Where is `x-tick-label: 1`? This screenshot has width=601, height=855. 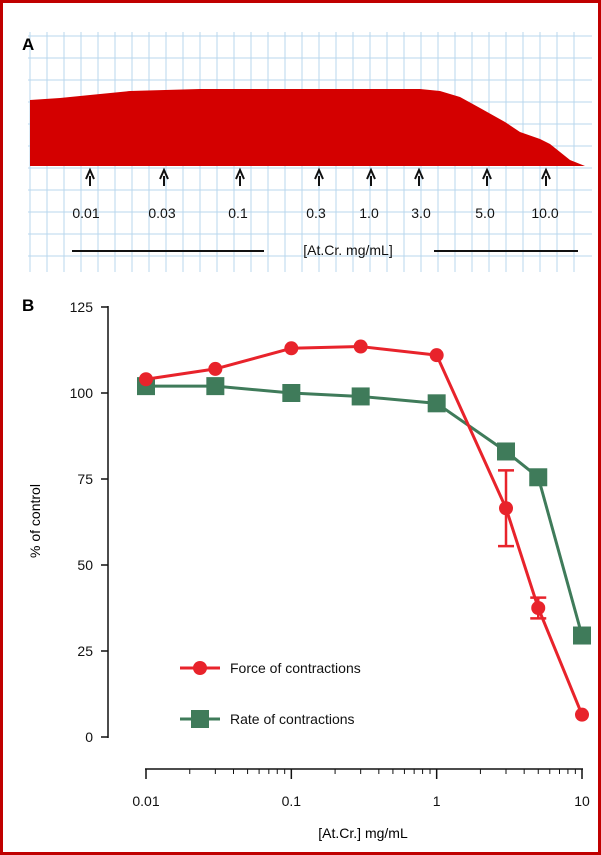
x-tick-label: 1 is located at coordinates (437, 801).